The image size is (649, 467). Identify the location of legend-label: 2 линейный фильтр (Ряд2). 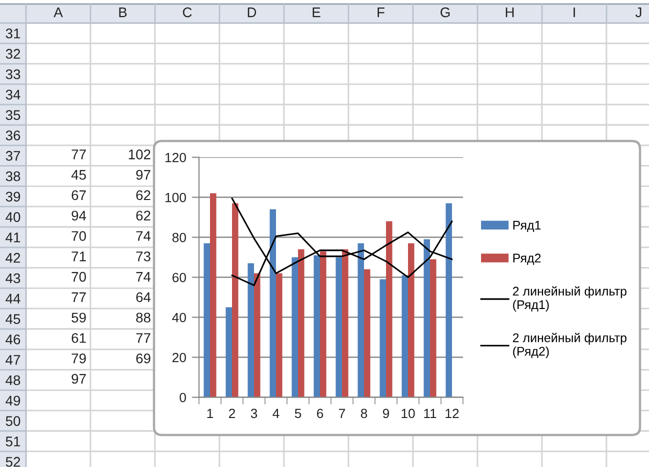
(569, 345).